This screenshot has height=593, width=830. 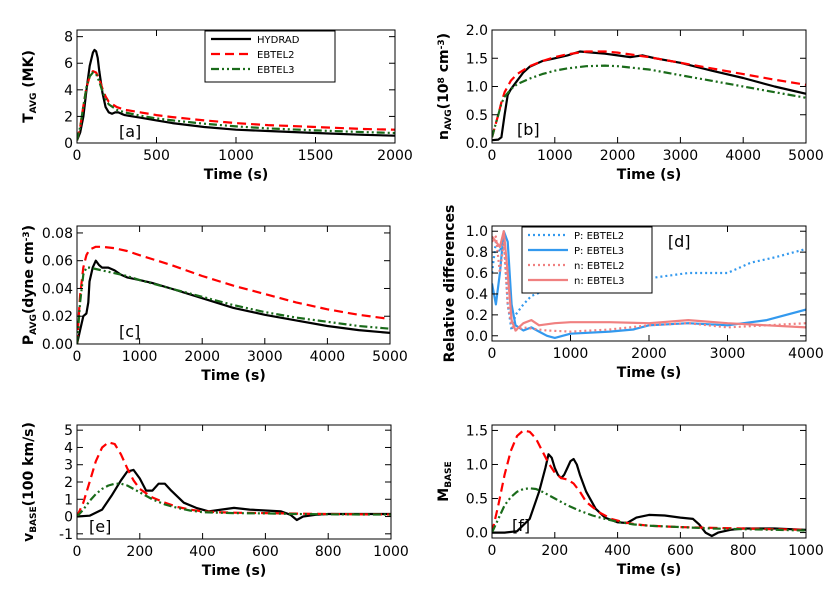 What do you see at coordinates (599, 251) in the screenshot?
I see `legend-label: P: EBTEL3` at bounding box center [599, 251].